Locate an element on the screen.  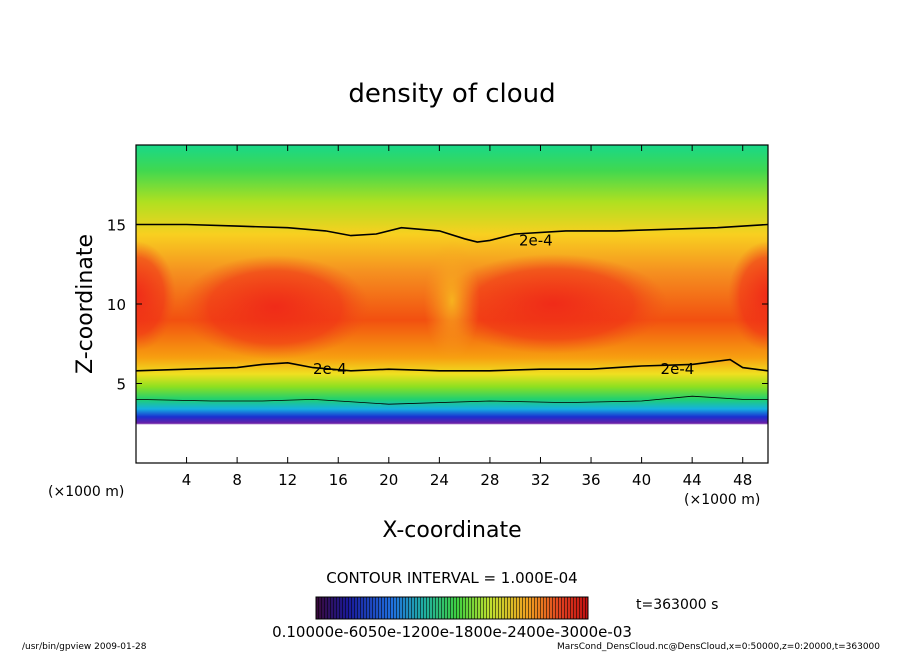
colorbar-frame is located at coordinates (452, 608).